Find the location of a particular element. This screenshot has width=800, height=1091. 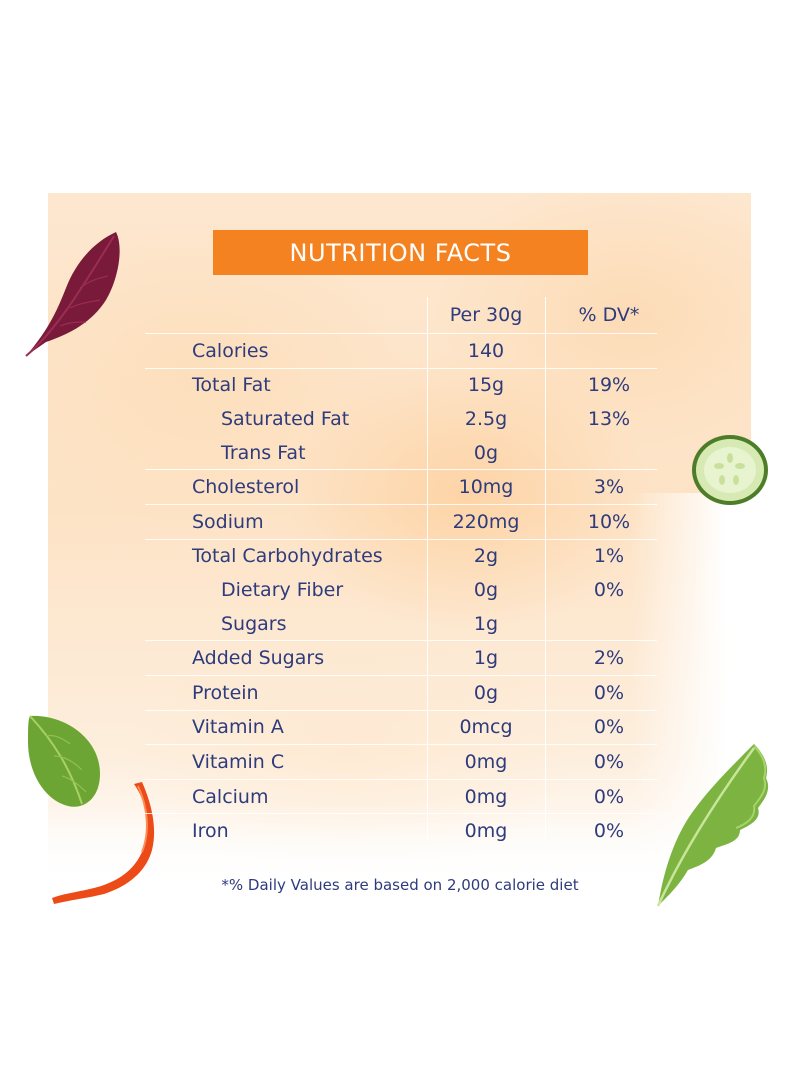

nutrition-facts-title: NUTRITION FACTS is located at coordinates (400, 252).